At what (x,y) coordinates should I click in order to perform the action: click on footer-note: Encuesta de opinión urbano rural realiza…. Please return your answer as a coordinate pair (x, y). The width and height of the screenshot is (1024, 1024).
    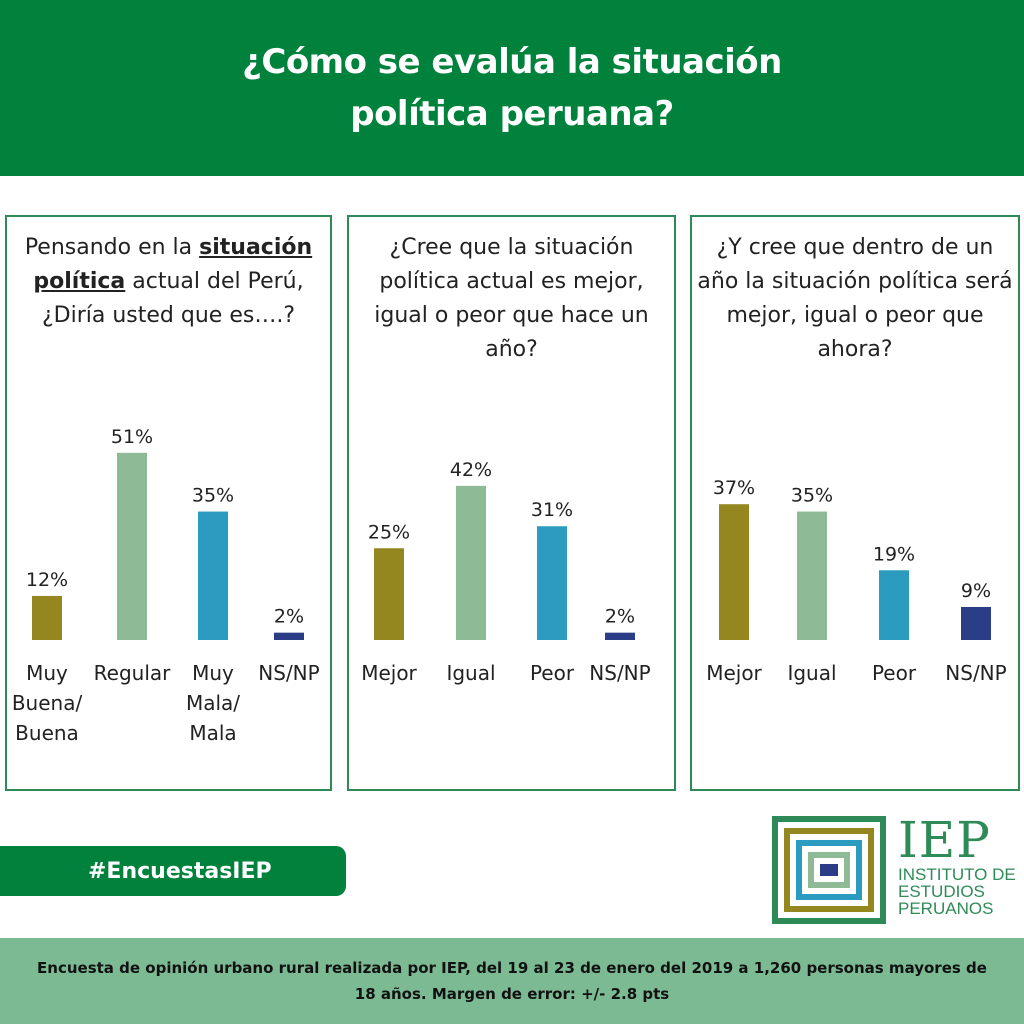
    Looking at the image, I should click on (512, 981).